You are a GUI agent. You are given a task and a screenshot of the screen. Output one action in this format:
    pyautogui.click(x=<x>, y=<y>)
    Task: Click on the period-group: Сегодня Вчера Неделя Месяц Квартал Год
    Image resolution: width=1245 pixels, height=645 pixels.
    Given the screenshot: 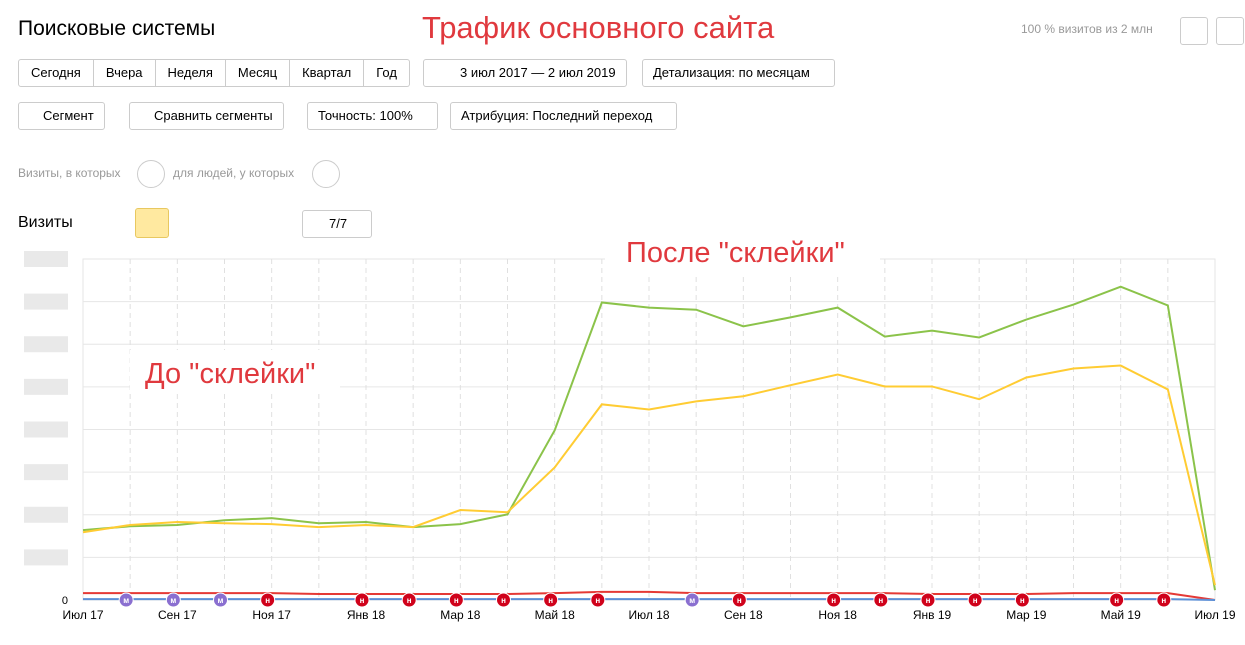 What is the action you would take?
    pyautogui.click(x=214, y=73)
    